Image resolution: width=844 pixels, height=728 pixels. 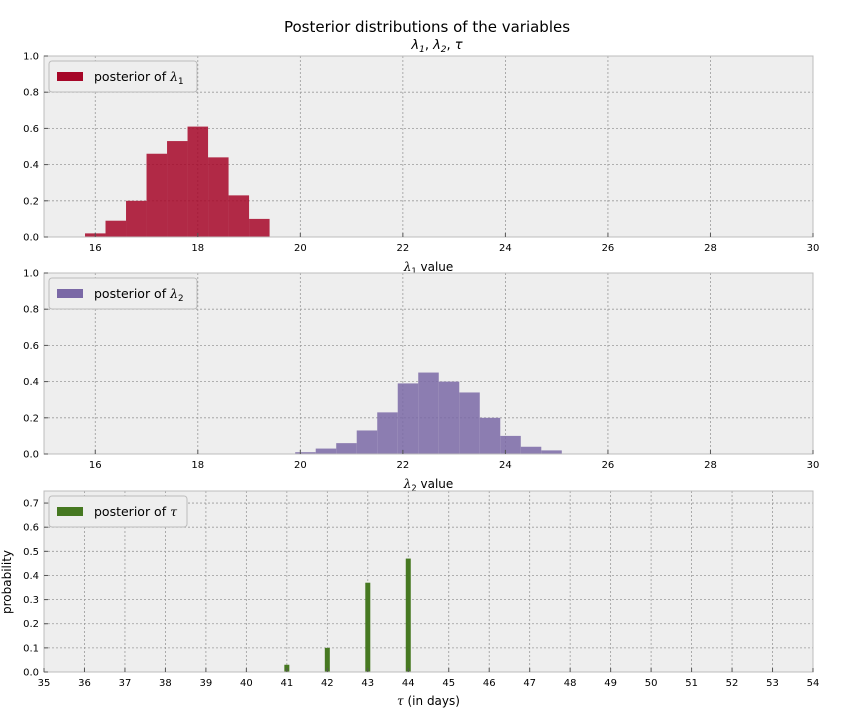 I want to click on x-tick-label: 38, so click(x=165, y=683).